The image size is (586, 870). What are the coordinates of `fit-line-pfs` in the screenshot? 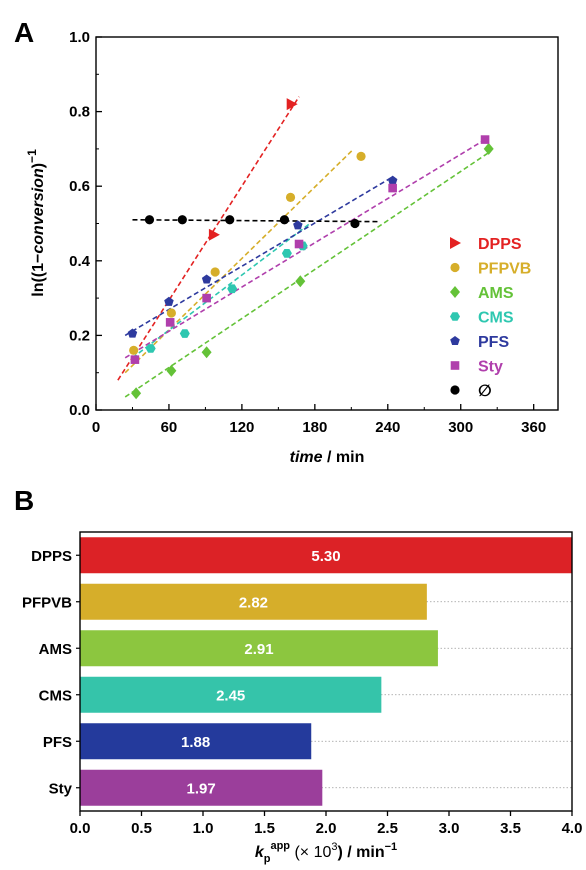 It's located at (259, 256).